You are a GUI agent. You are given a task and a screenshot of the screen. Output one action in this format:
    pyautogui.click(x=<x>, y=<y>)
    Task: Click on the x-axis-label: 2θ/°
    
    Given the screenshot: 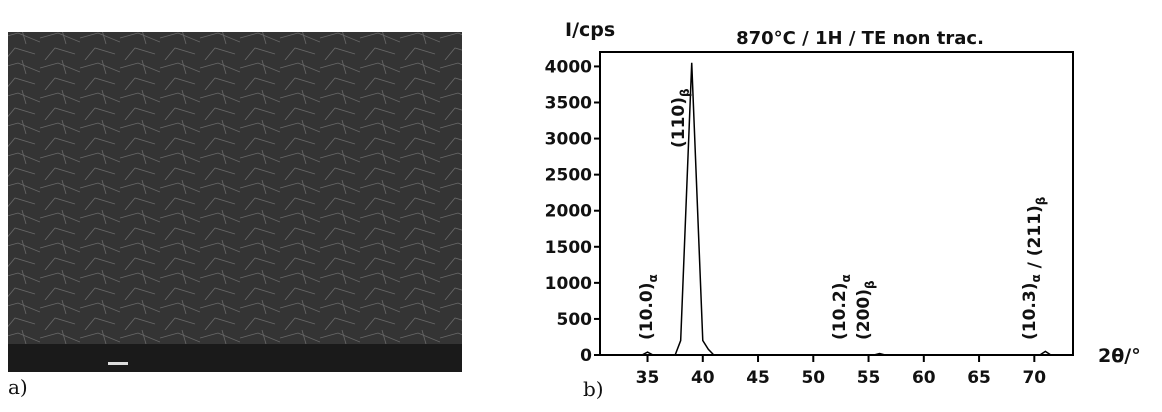 What is the action you would take?
    pyautogui.click(x=1119, y=356)
    